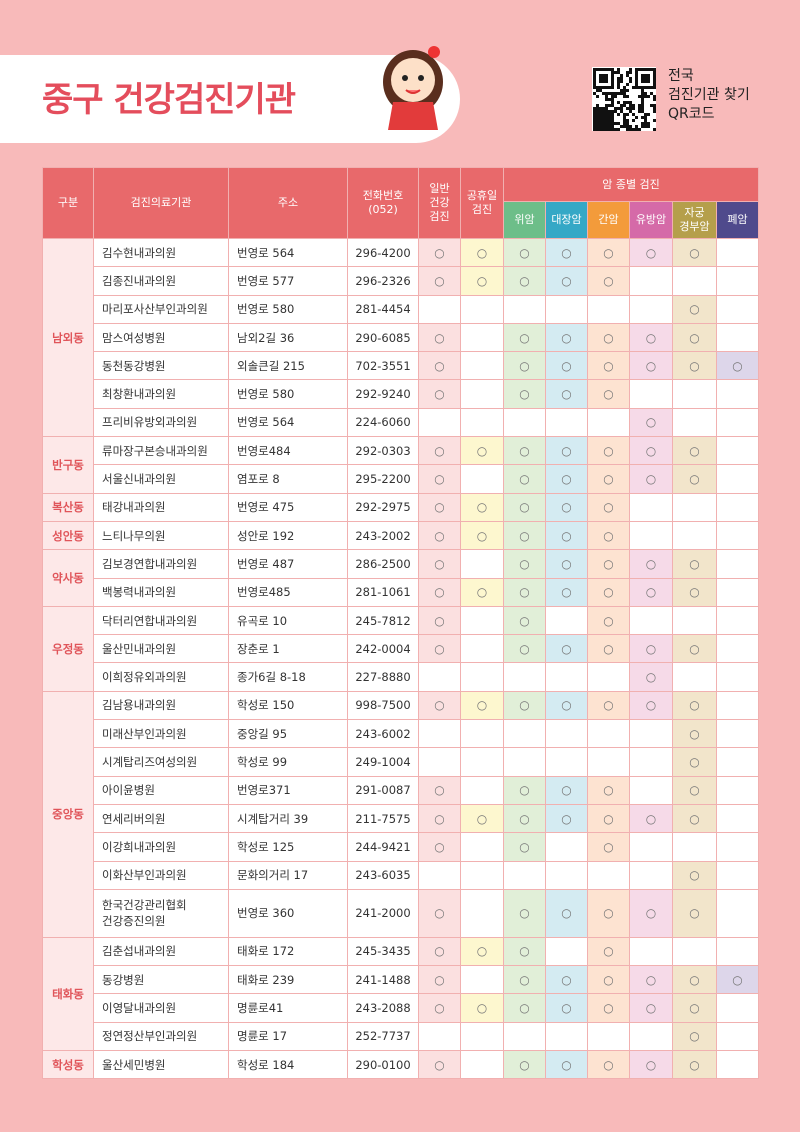  Describe the element at coordinates (288, 875) in the screenshot. I see `address: 문화의거리 17` at that location.